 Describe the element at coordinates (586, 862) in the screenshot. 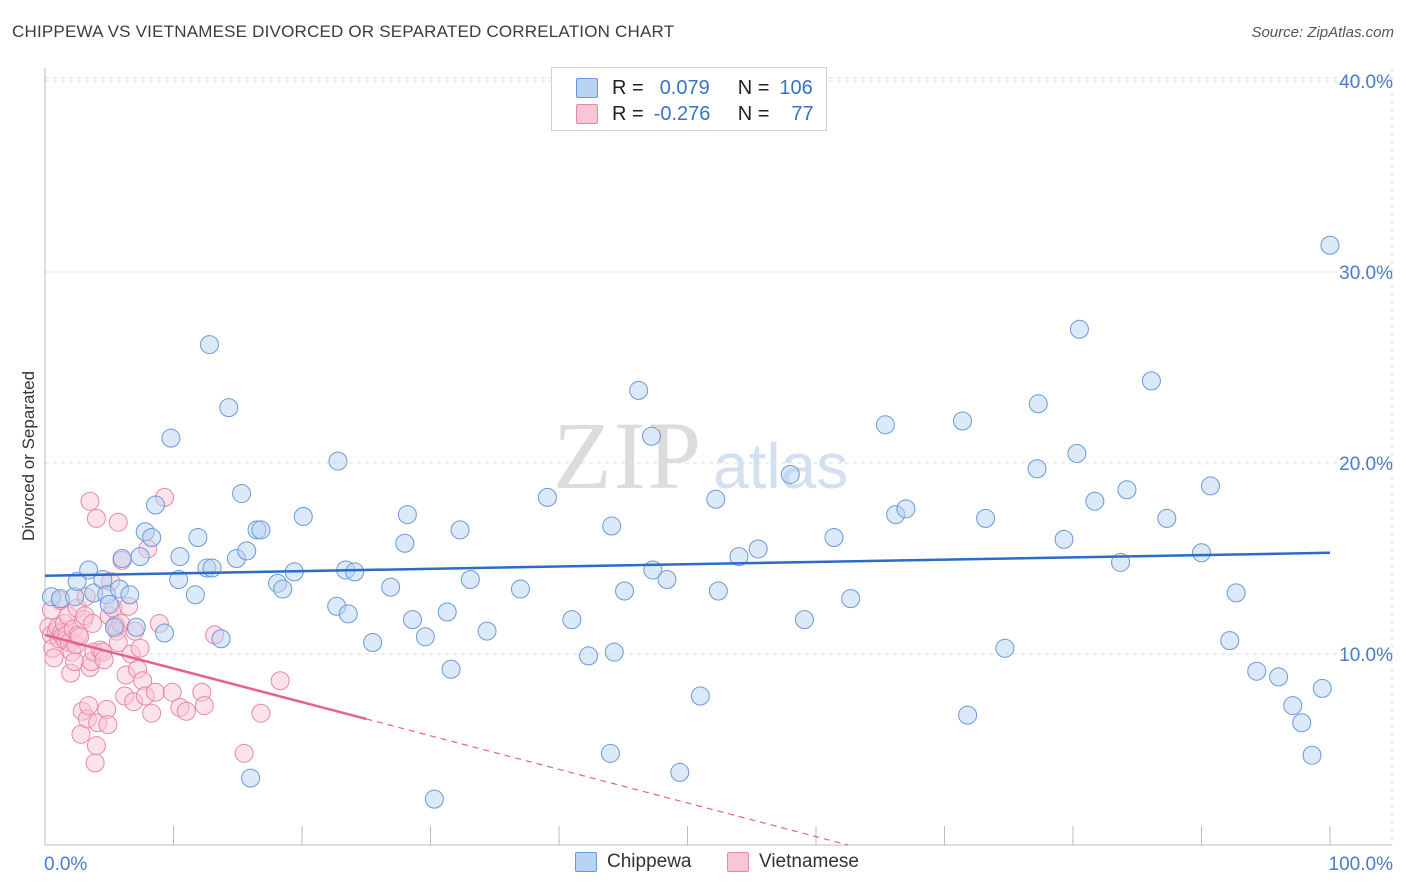

I see `series-legend-swatch-chippewa` at that location.